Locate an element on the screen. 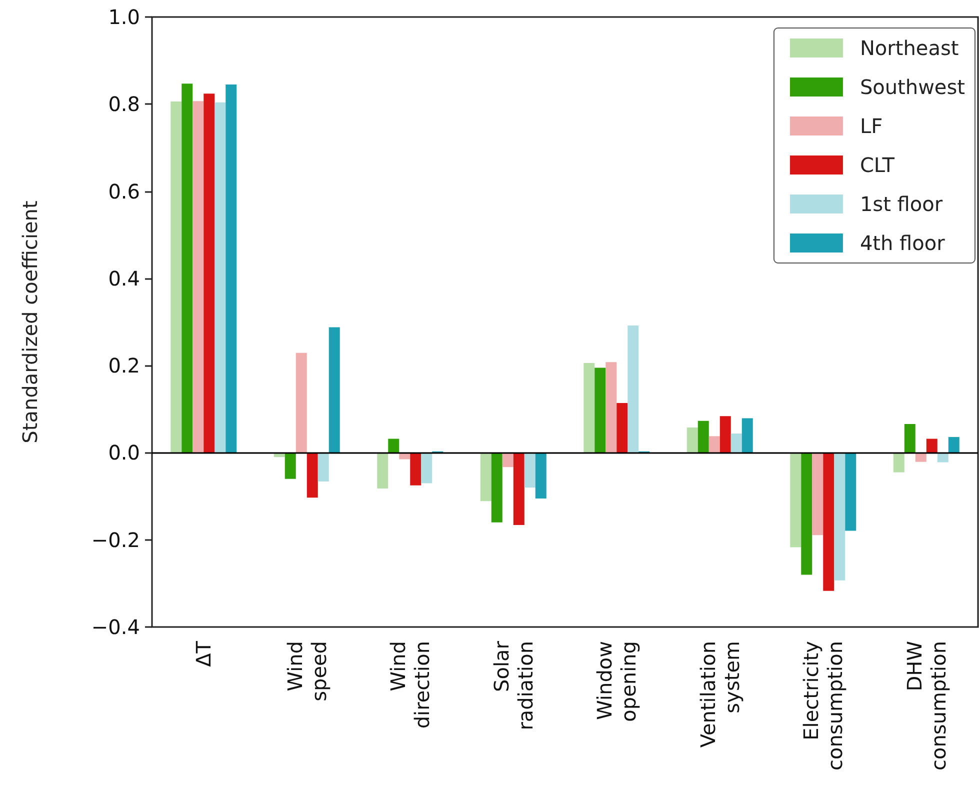  y-tick-label: −0.4 is located at coordinates (115, 627).